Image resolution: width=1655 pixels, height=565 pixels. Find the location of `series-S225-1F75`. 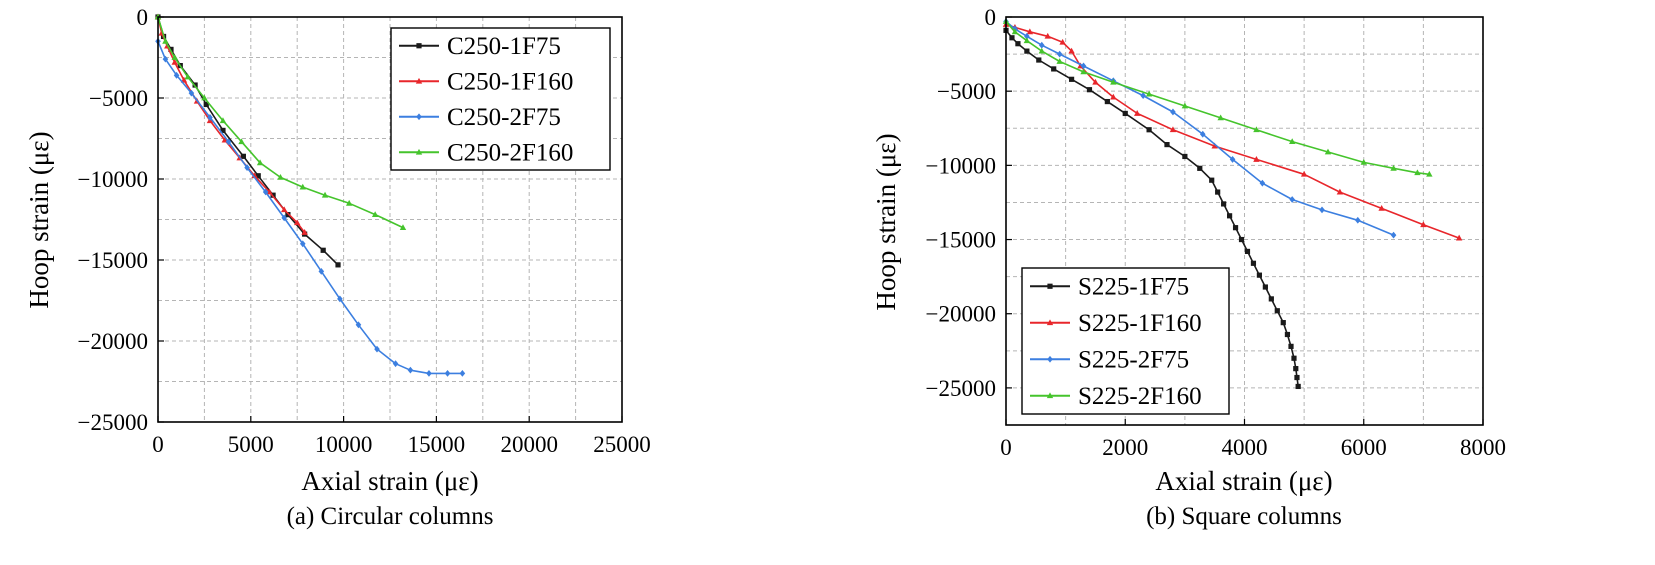

series-S225-1F75 is located at coordinates (1152, 208).